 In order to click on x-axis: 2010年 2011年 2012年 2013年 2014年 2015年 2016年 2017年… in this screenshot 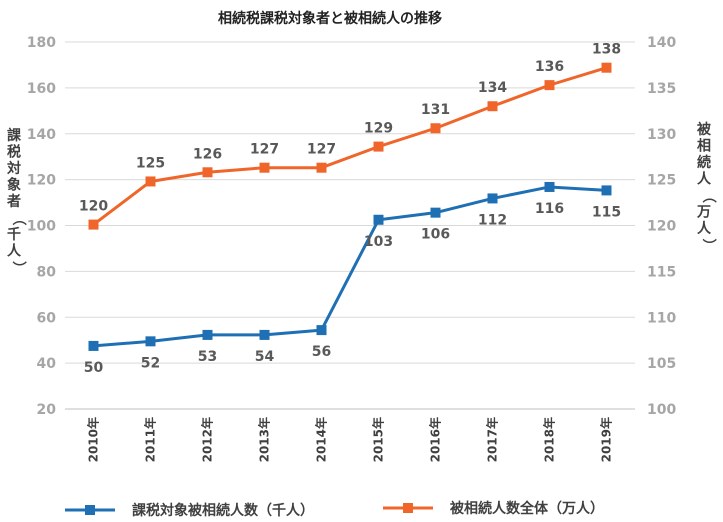, I will do `click(350, 435)`.